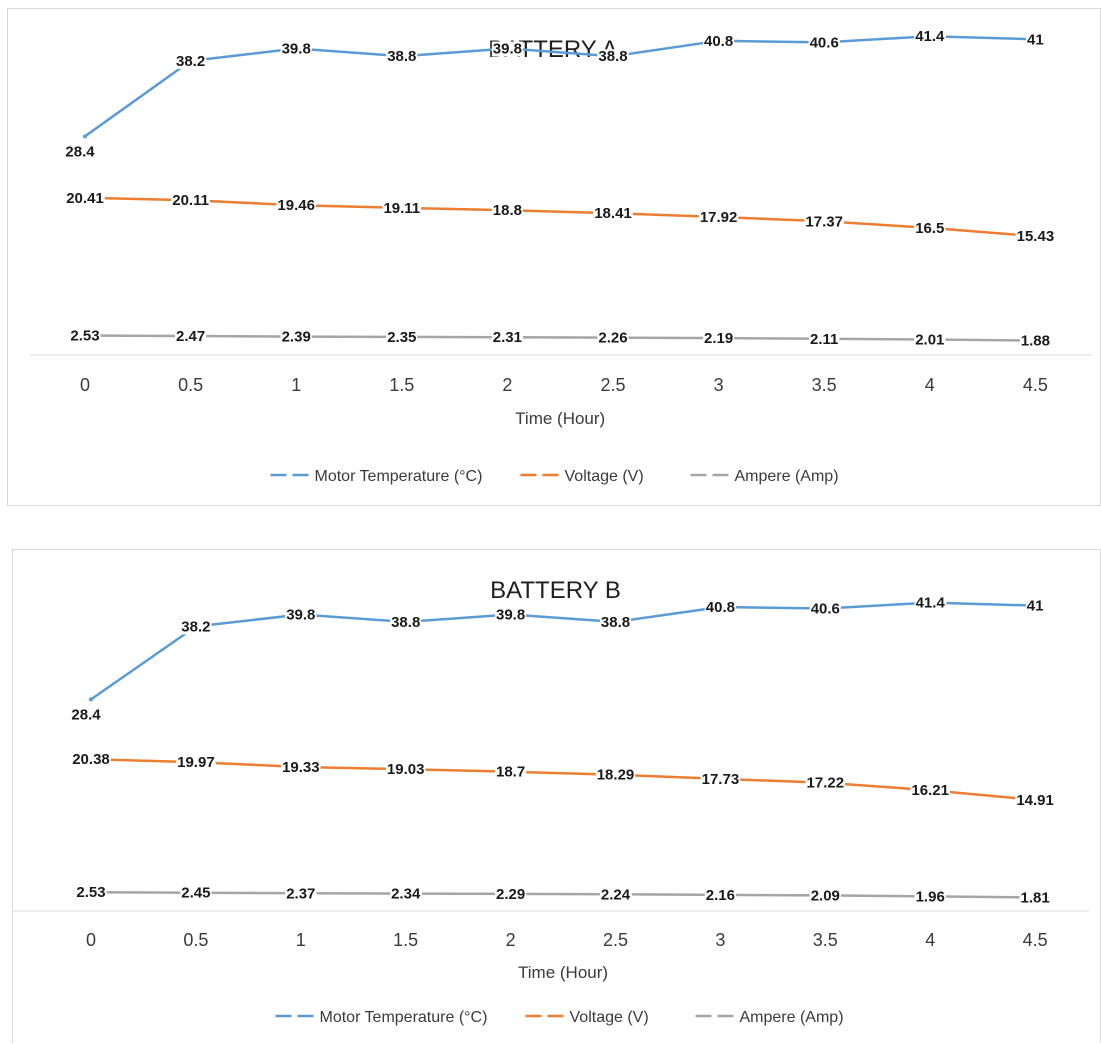 The width and height of the screenshot is (1101, 1044). What do you see at coordinates (609, 1017) in the screenshot?
I see `battery-b-legend-label-1: Voltage (V)` at bounding box center [609, 1017].